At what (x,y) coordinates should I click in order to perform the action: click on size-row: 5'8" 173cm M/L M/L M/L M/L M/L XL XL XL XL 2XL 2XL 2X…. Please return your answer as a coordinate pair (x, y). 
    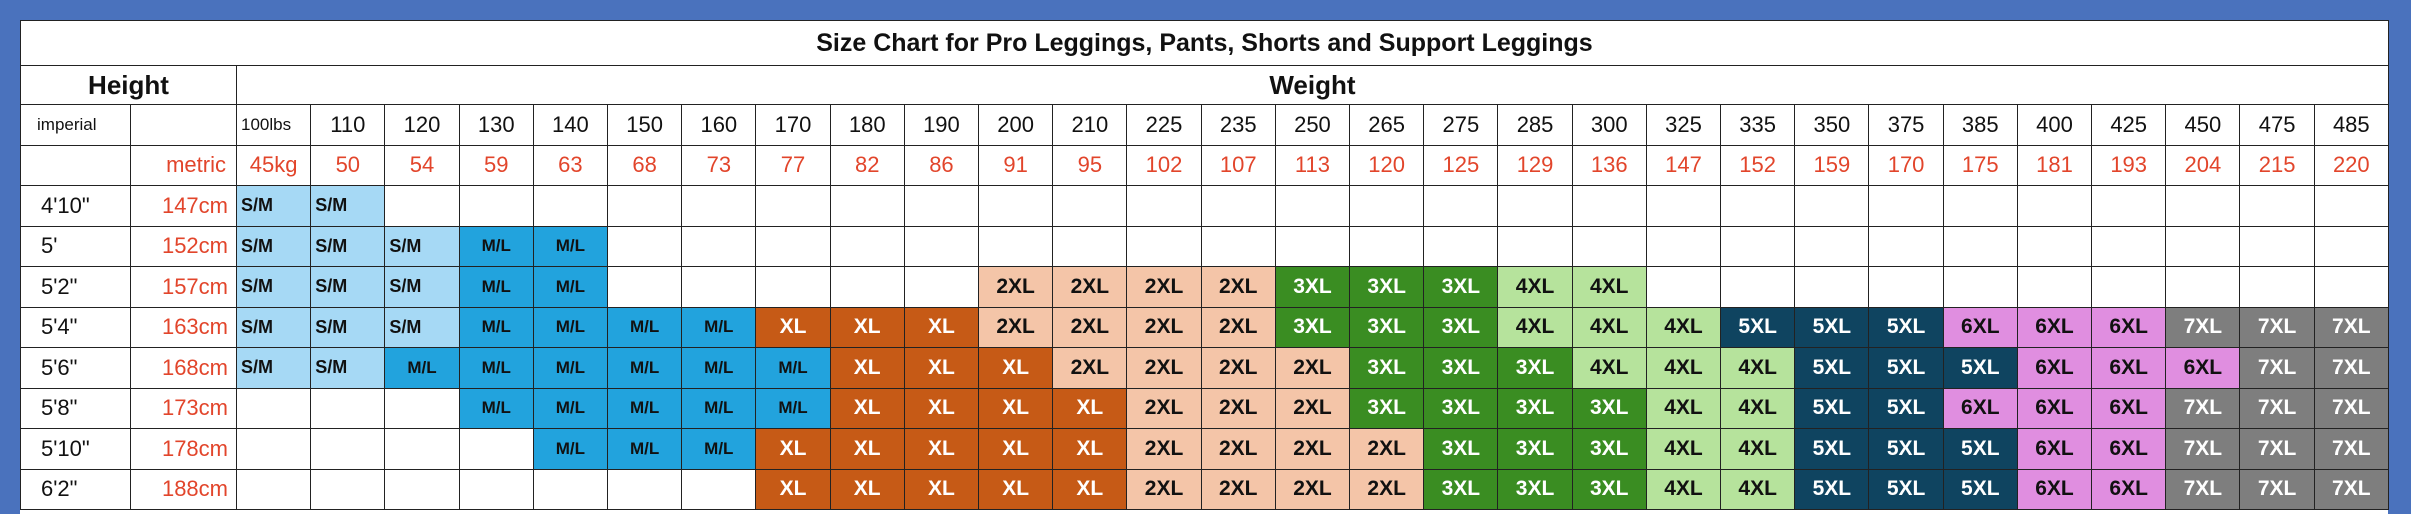
    Looking at the image, I should click on (1204, 408).